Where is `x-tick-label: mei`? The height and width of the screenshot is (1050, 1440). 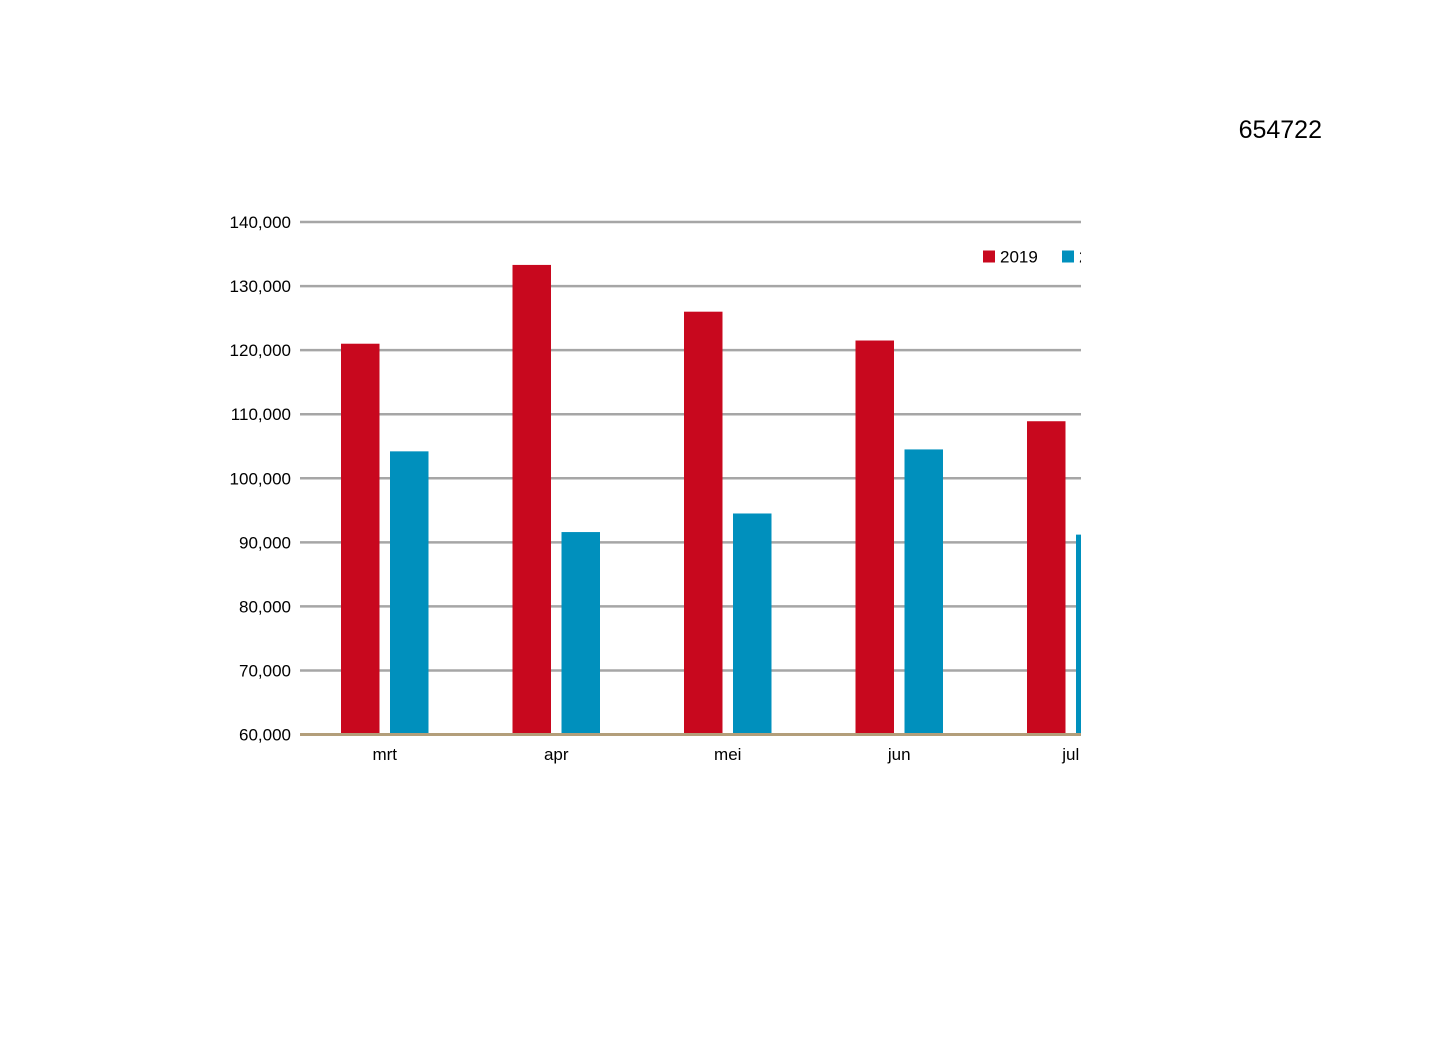
x-tick-label: mei is located at coordinates (727, 754).